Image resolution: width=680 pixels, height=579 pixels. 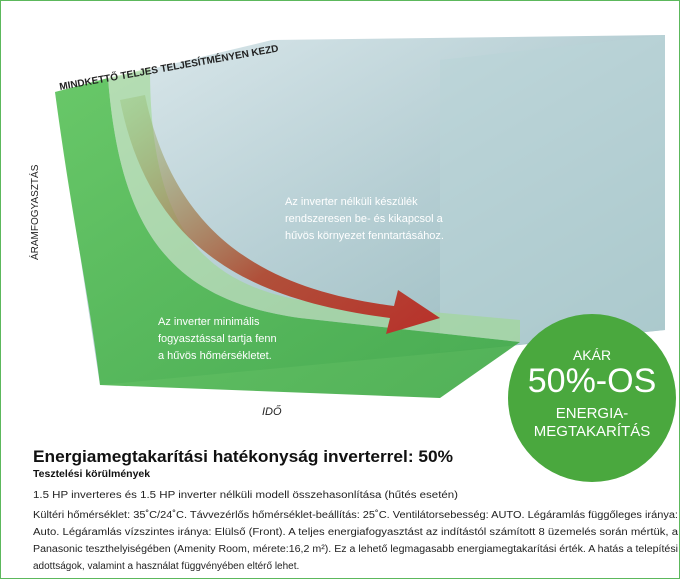 What do you see at coordinates (592, 431) in the screenshot?
I see `badge-text: MEGTAKARÍTÁS` at bounding box center [592, 431].